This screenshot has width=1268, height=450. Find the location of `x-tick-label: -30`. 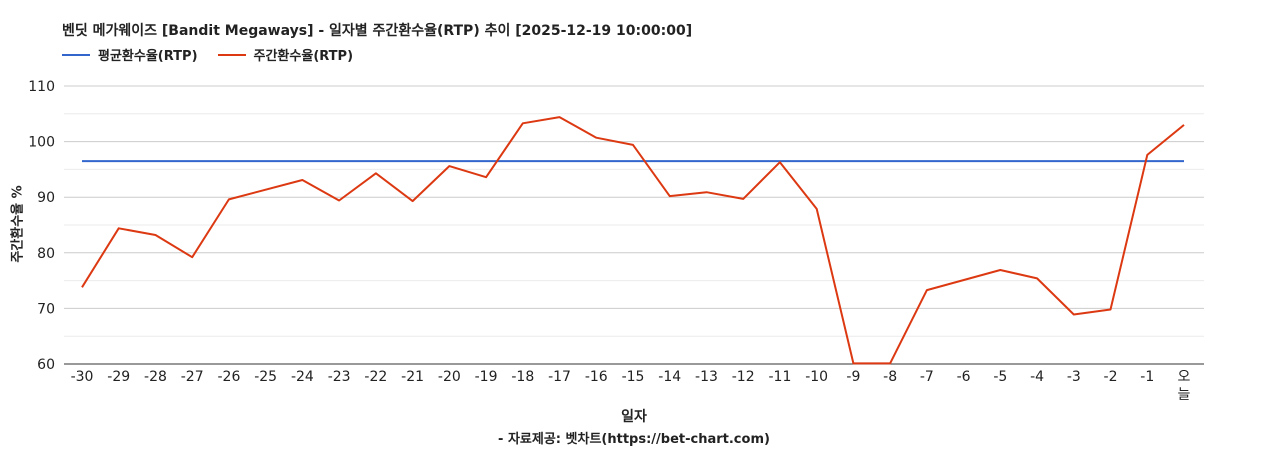

x-tick-label: -30 is located at coordinates (82, 377).